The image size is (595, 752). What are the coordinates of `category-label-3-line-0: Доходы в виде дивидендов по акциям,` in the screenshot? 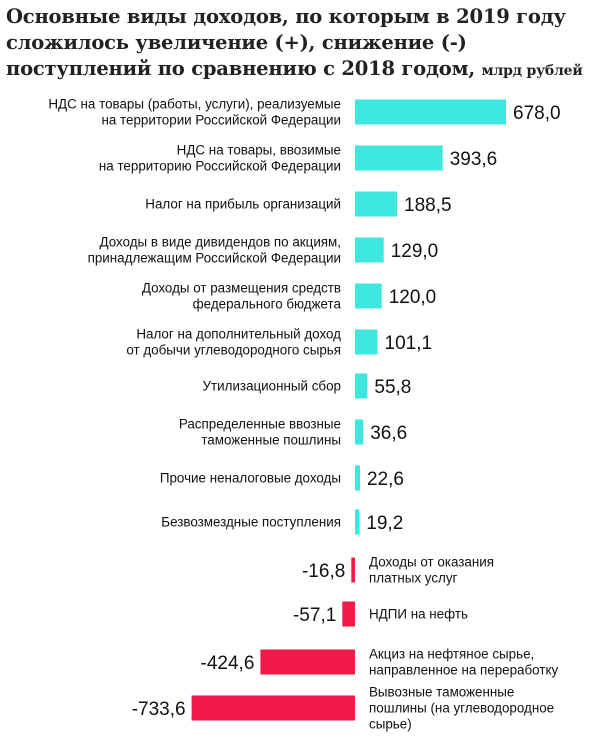 It's located at (220, 242).